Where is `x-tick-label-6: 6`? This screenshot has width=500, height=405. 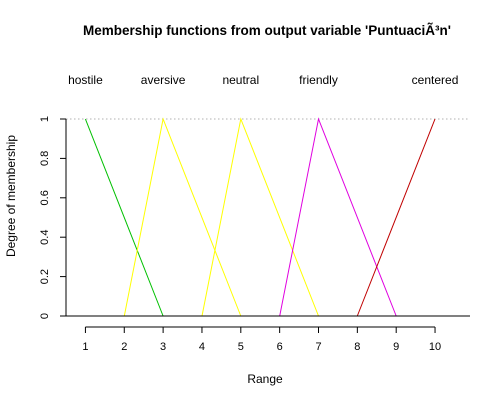 x-tick-label-6: 6 is located at coordinates (280, 347).